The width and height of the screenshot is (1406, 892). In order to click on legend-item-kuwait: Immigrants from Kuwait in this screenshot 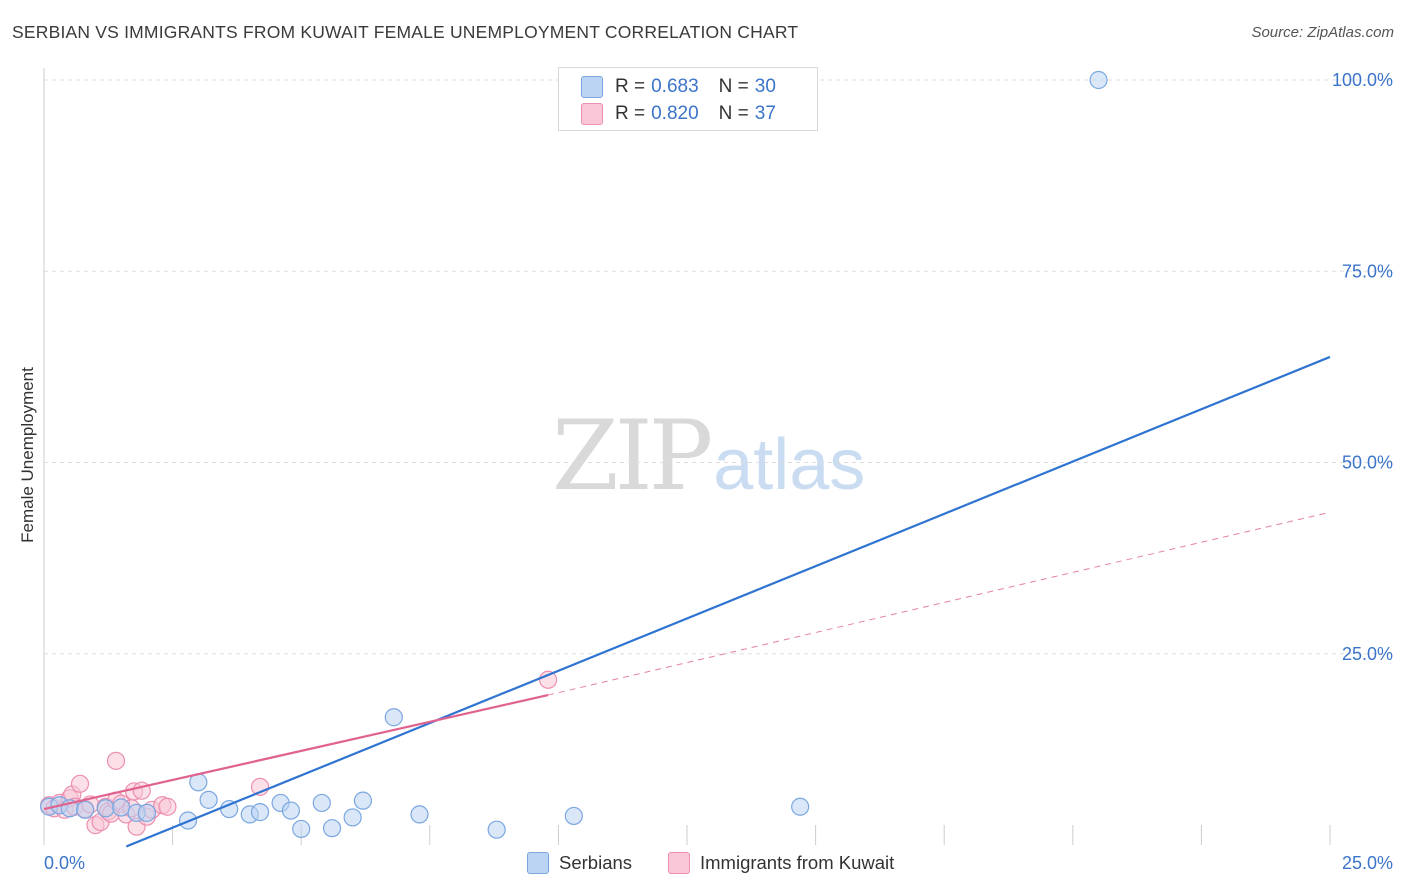, I will do `click(781, 863)`.